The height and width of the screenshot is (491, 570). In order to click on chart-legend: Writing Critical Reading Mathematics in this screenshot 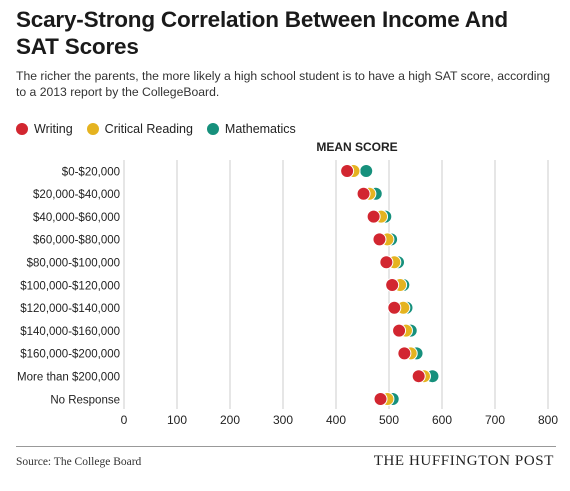, I will do `click(163, 129)`.